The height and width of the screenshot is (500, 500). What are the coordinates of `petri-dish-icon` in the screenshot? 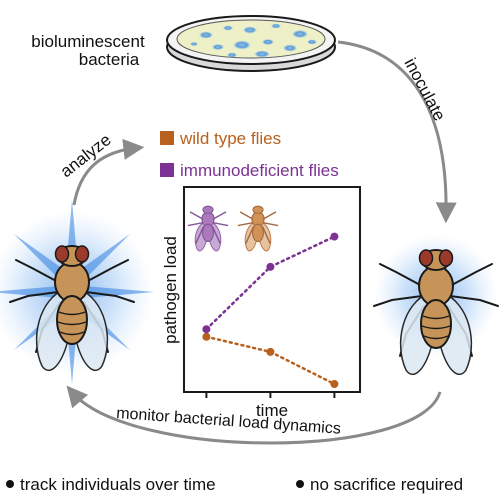 It's located at (251, 43).